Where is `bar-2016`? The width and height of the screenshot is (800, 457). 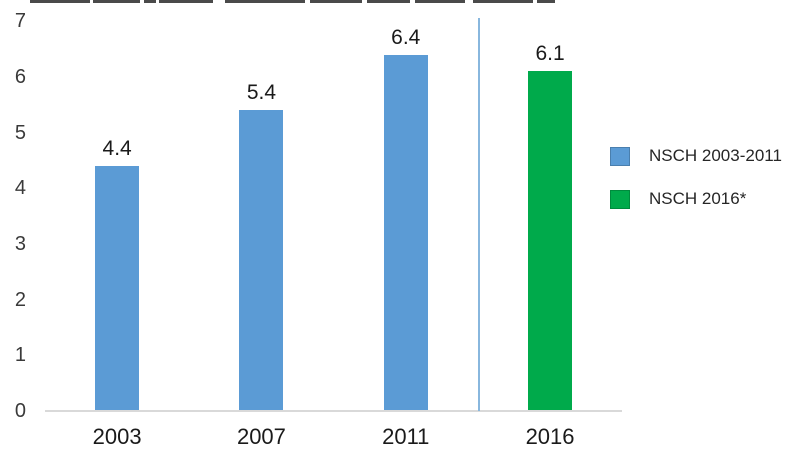
bar-2016 is located at coordinates (550, 241).